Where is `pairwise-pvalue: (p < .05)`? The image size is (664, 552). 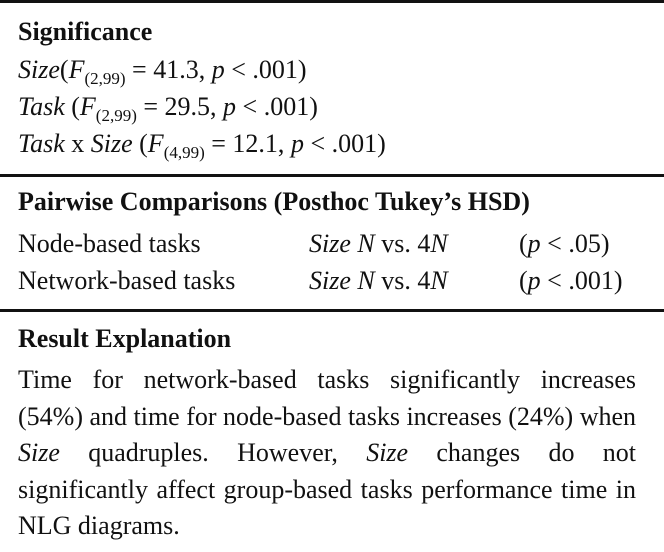 pairwise-pvalue: (p < .05) is located at coordinates (564, 243).